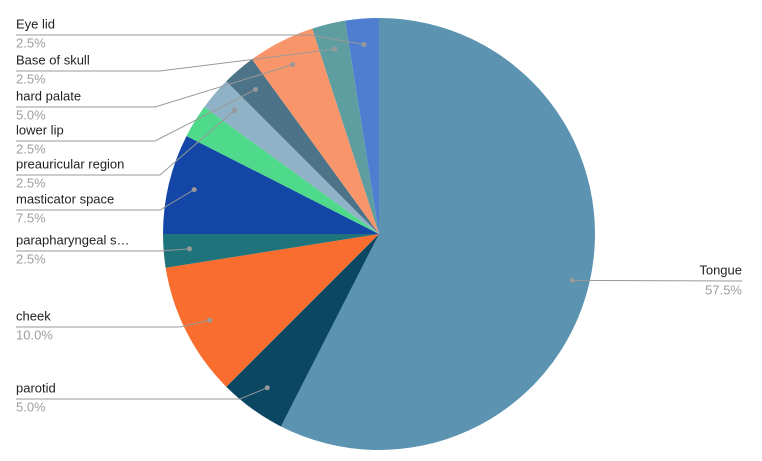 The width and height of the screenshot is (762, 461). What do you see at coordinates (70, 163) in the screenshot?
I see `slice-label: preauricular region` at bounding box center [70, 163].